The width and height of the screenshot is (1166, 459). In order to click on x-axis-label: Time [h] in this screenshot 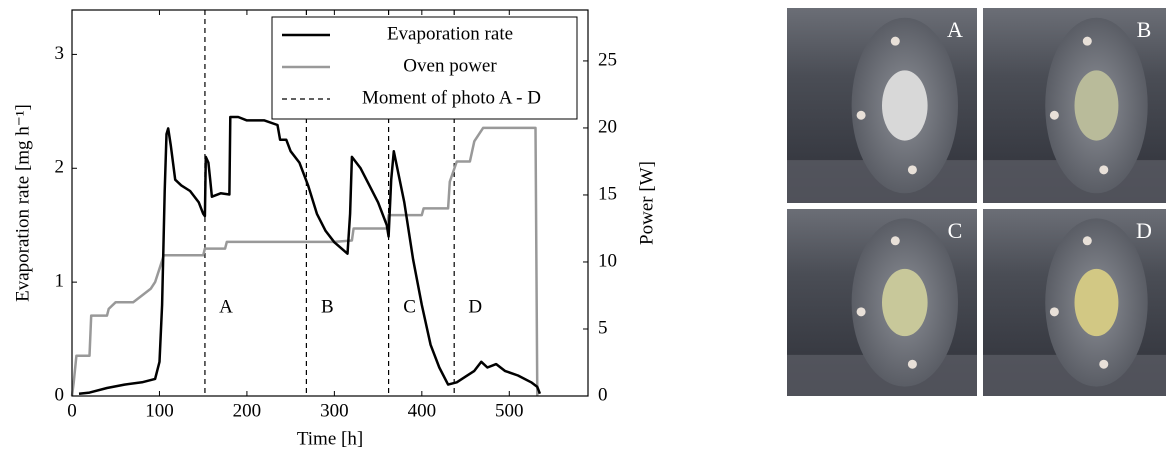, I will do `click(330, 438)`.